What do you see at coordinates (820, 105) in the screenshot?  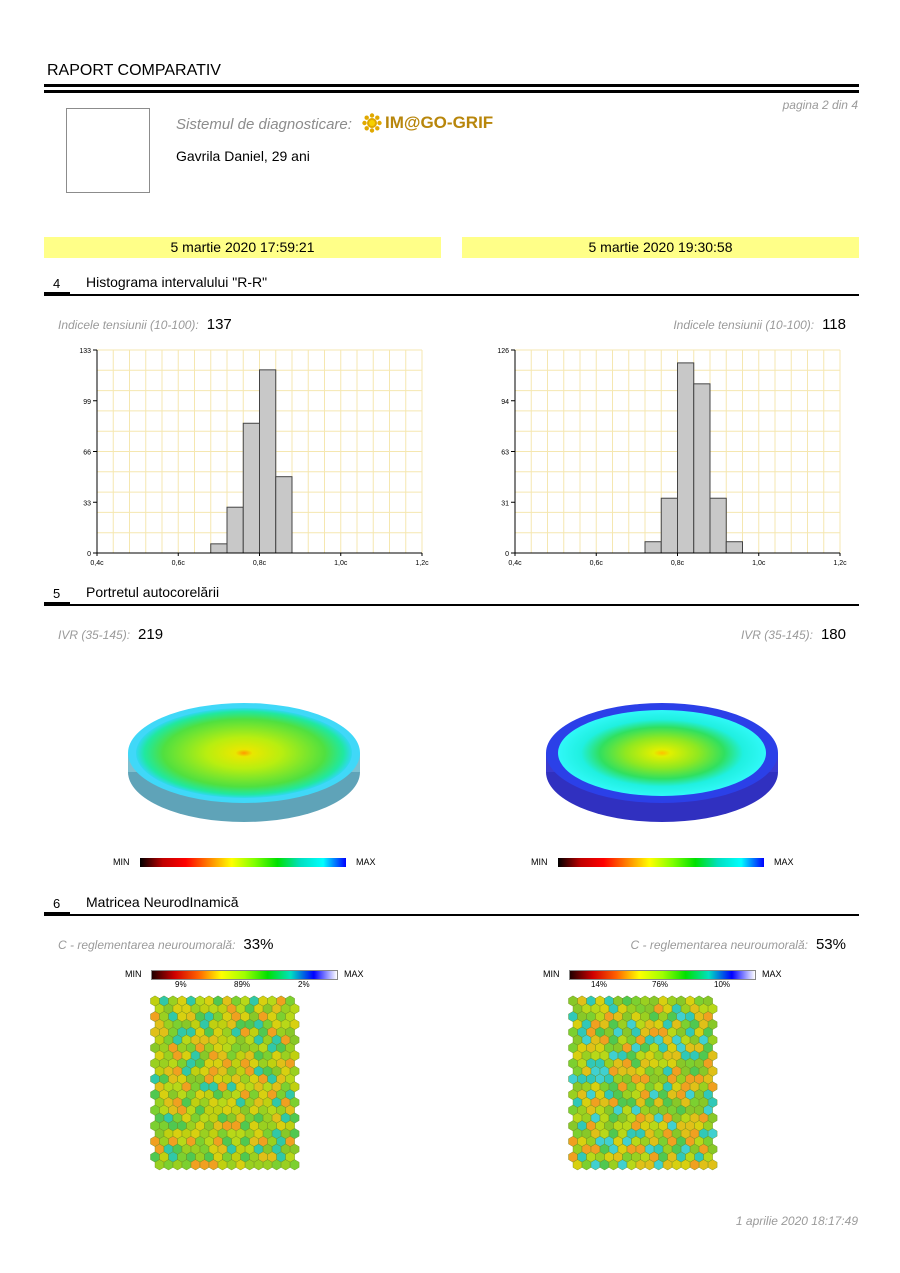 I see `page-number: pagina 2 din 4` at bounding box center [820, 105].